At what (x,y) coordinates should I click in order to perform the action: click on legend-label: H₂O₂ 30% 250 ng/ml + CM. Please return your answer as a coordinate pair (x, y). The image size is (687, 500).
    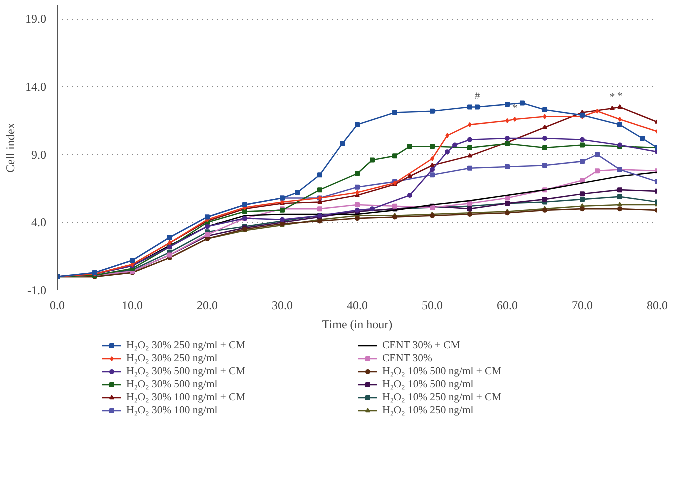
    Looking at the image, I should click on (186, 346).